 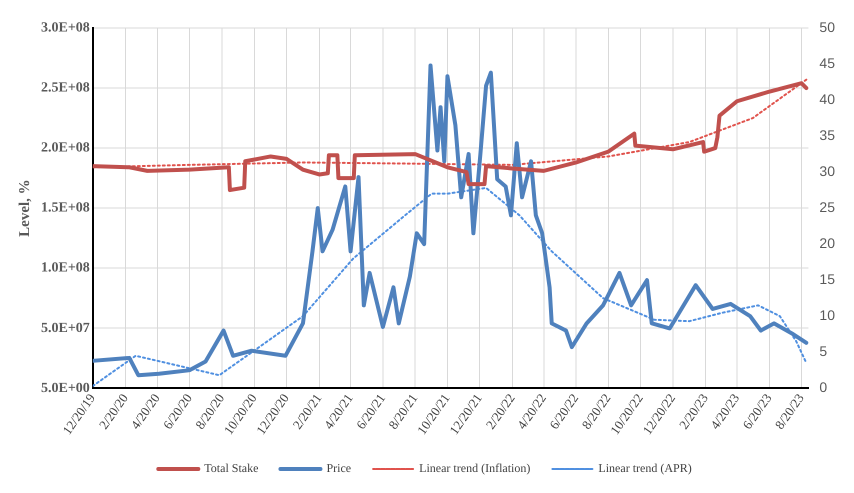 What do you see at coordinates (65, 148) in the screenshot?
I see `y-tick-label: 2.0E+08` at bounding box center [65, 148].